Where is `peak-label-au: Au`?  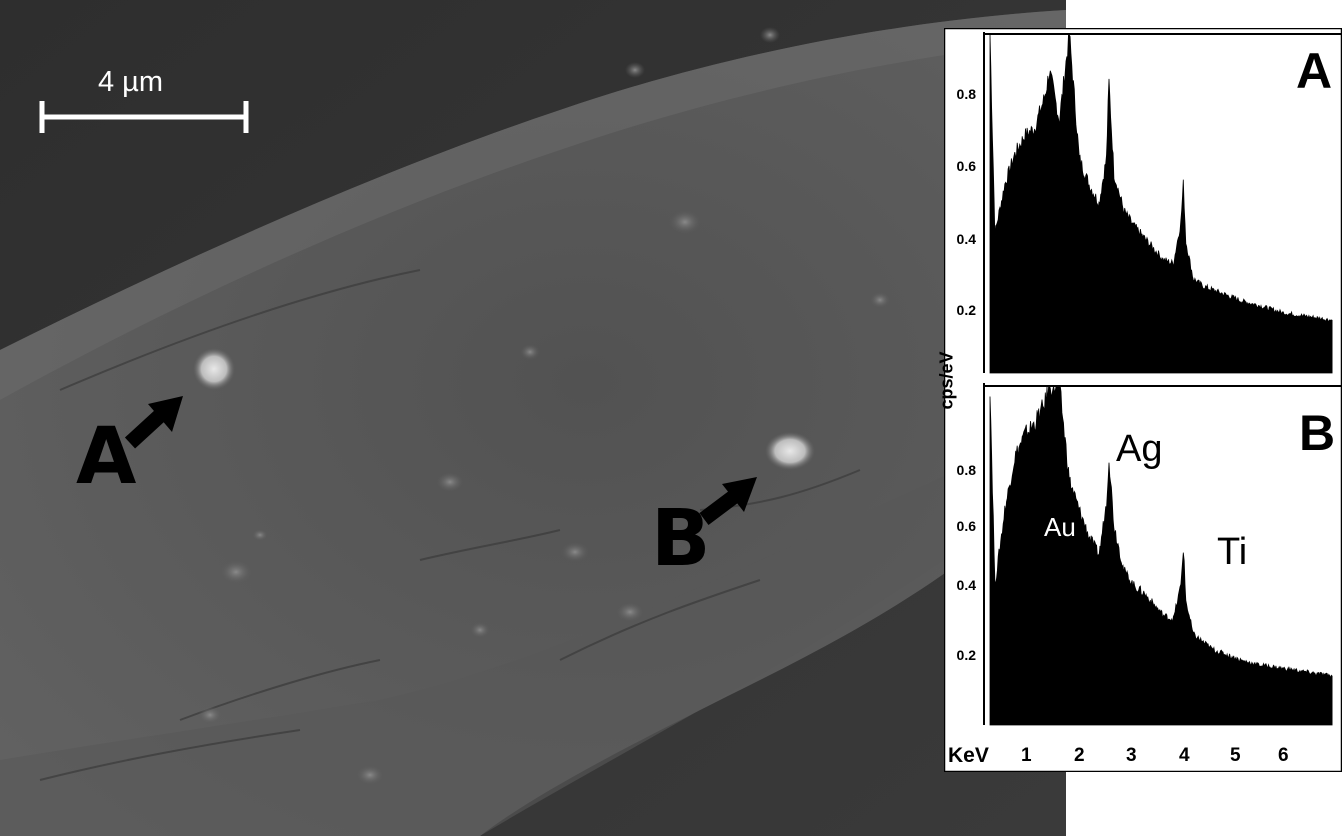 peak-label-au: Au is located at coordinates (1060, 527).